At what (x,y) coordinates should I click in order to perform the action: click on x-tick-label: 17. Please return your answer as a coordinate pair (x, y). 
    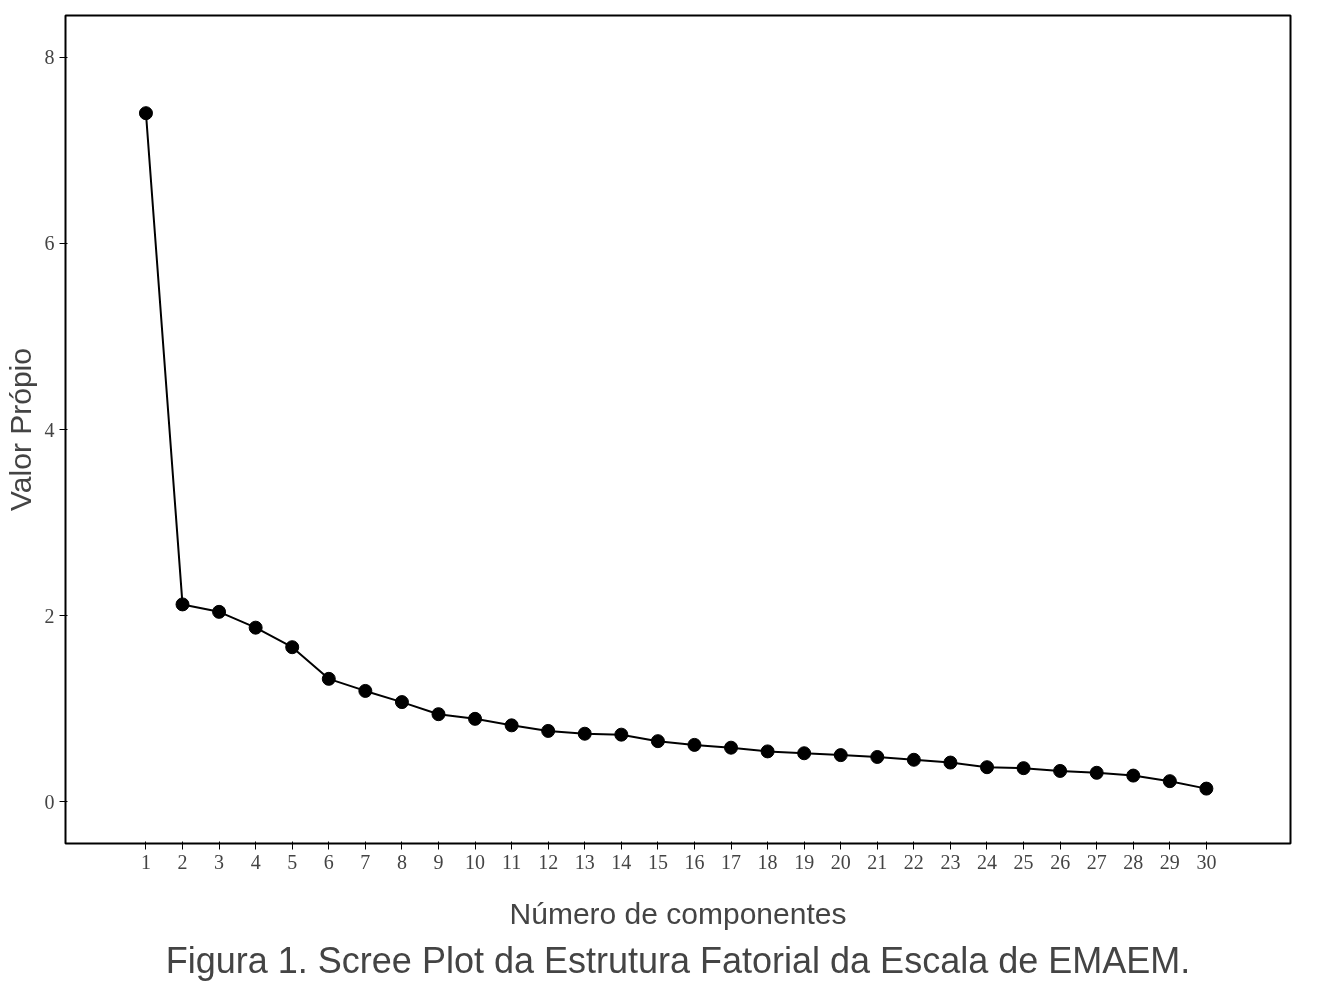
    Looking at the image, I should click on (731, 861).